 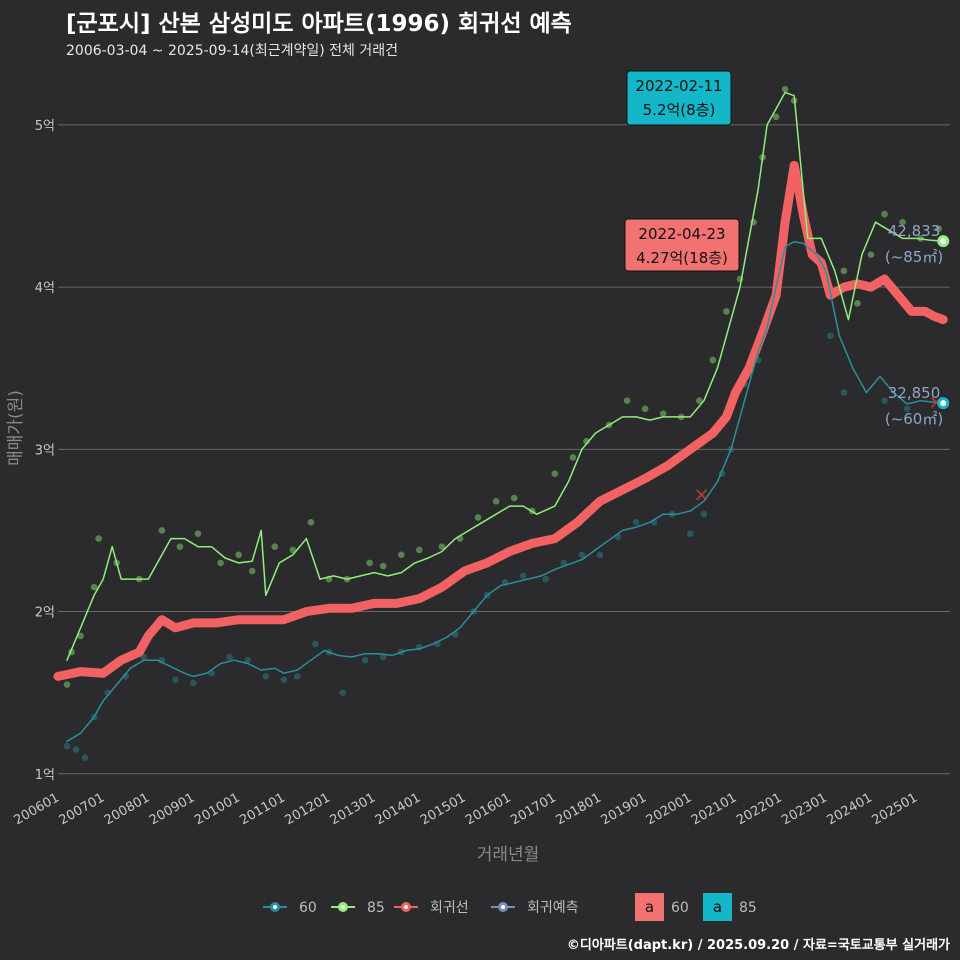 What do you see at coordinates (376, 908) in the screenshot?
I see `legend-label-1: 85` at bounding box center [376, 908].